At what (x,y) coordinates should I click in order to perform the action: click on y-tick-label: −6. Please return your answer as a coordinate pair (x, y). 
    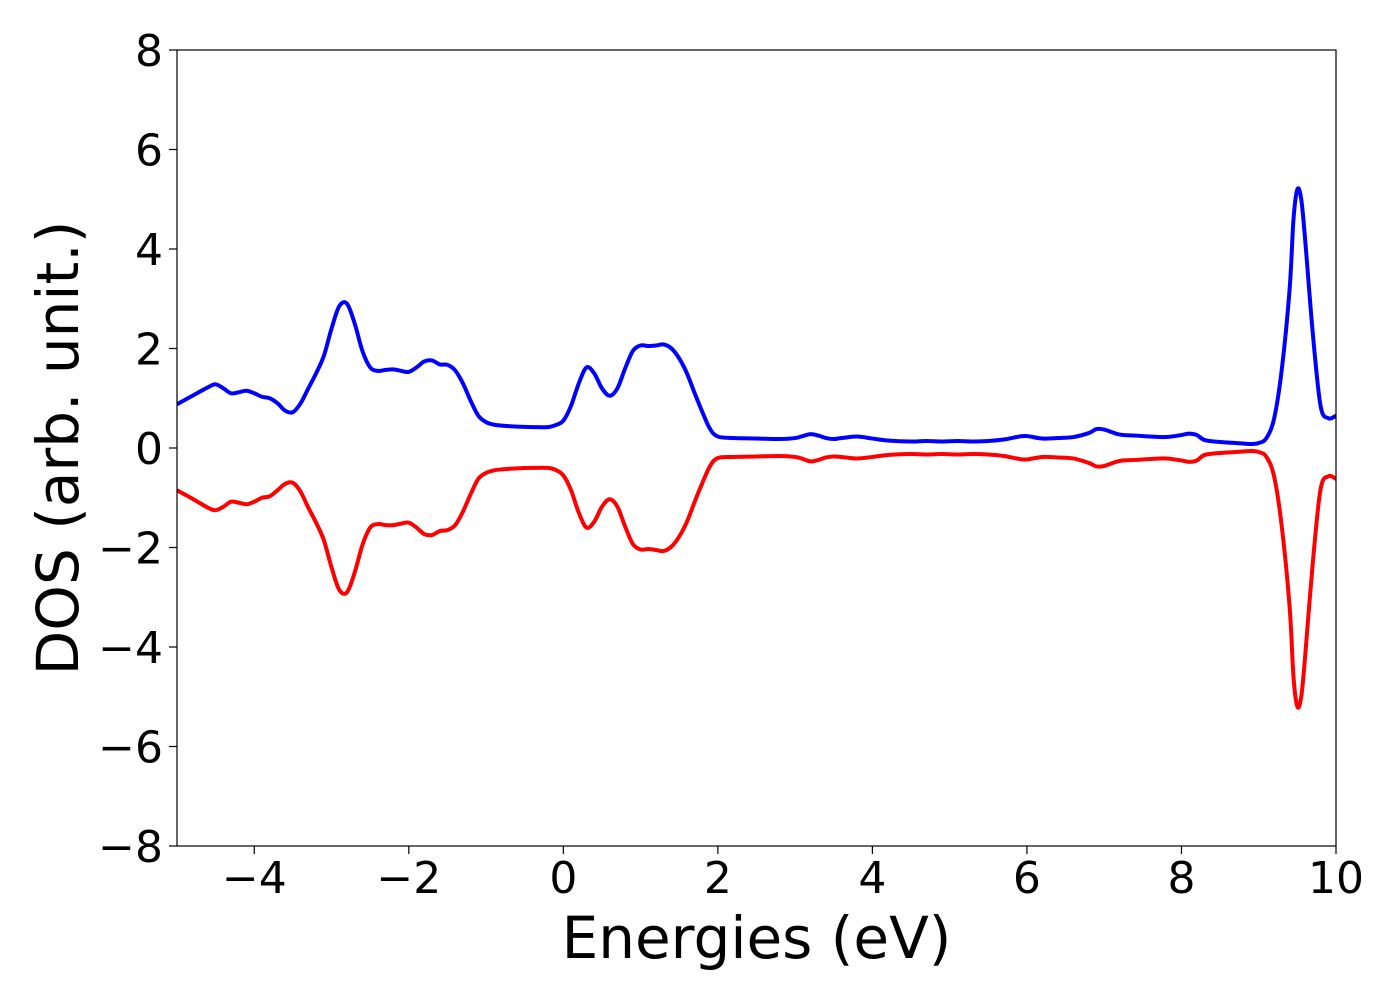
    Looking at the image, I should click on (130, 748).